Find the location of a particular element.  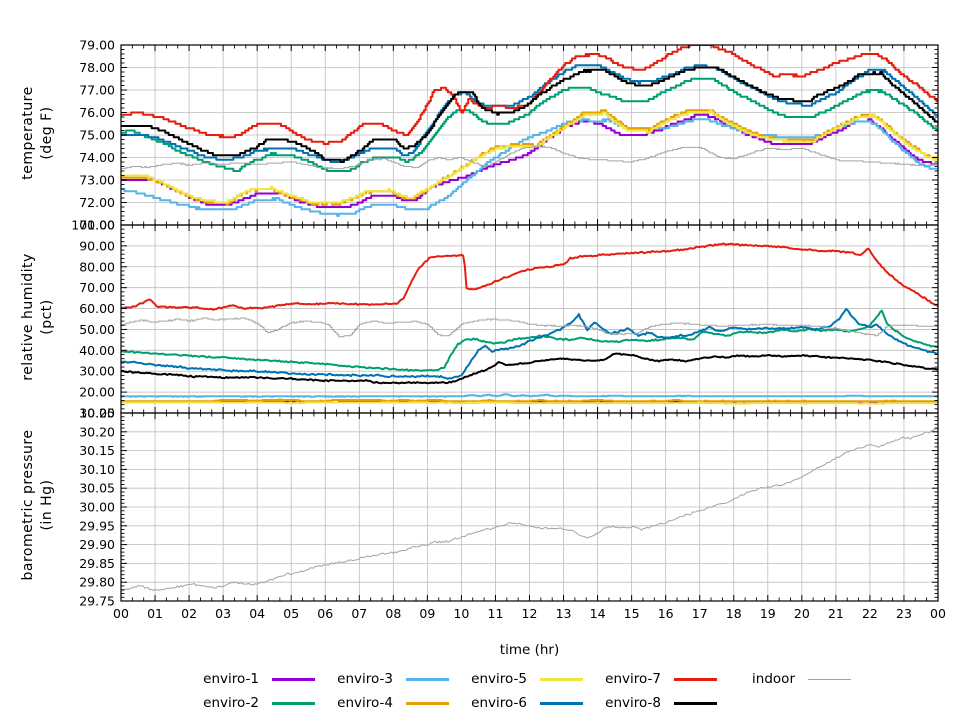

y-tick-label-humidity: 60.00 is located at coordinates (97, 308).